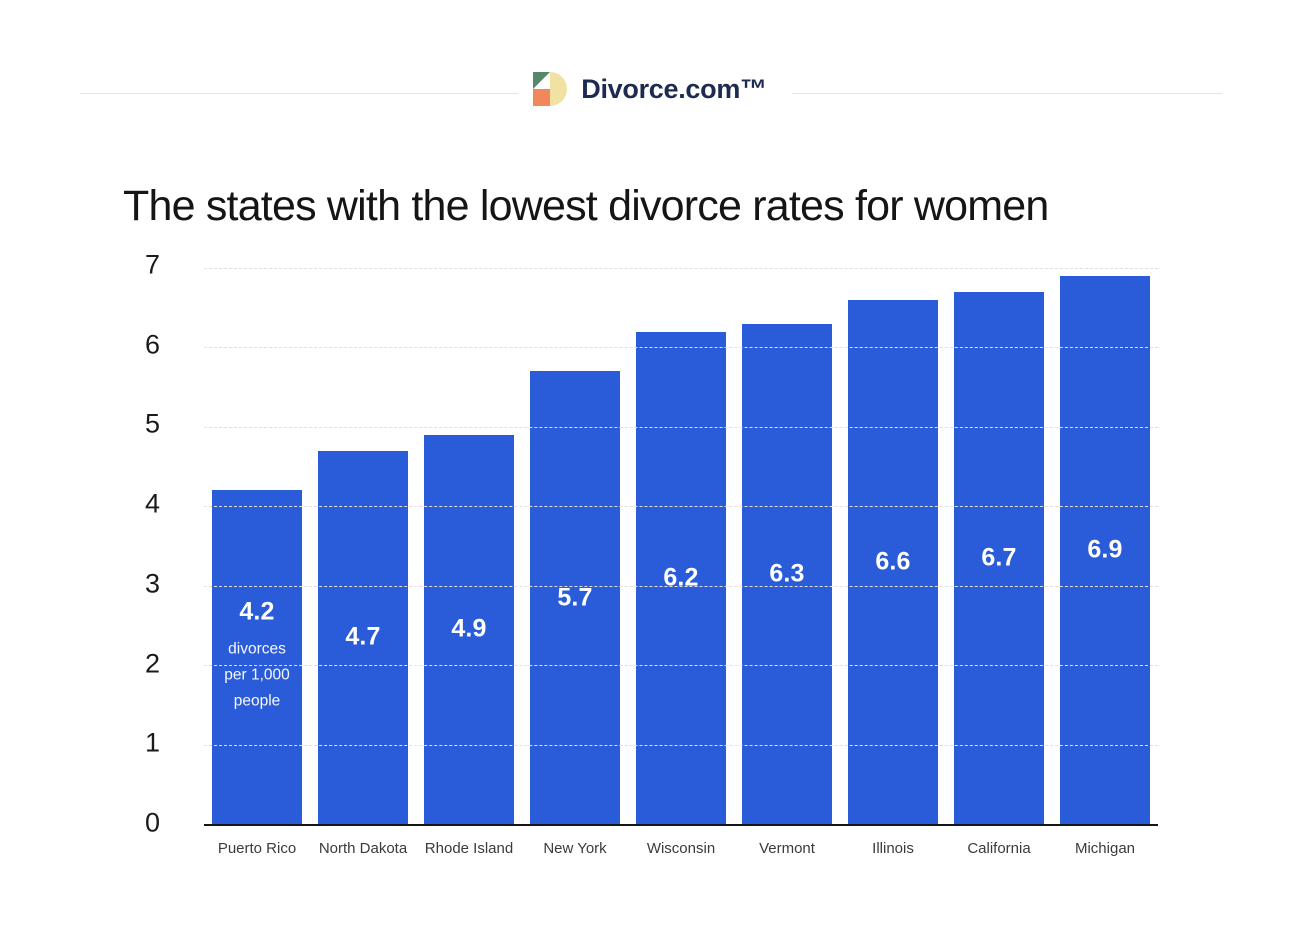 Image resolution: width=1300 pixels, height=936 pixels. Describe the element at coordinates (1105, 848) in the screenshot. I see `x-category-label: Michigan` at that location.